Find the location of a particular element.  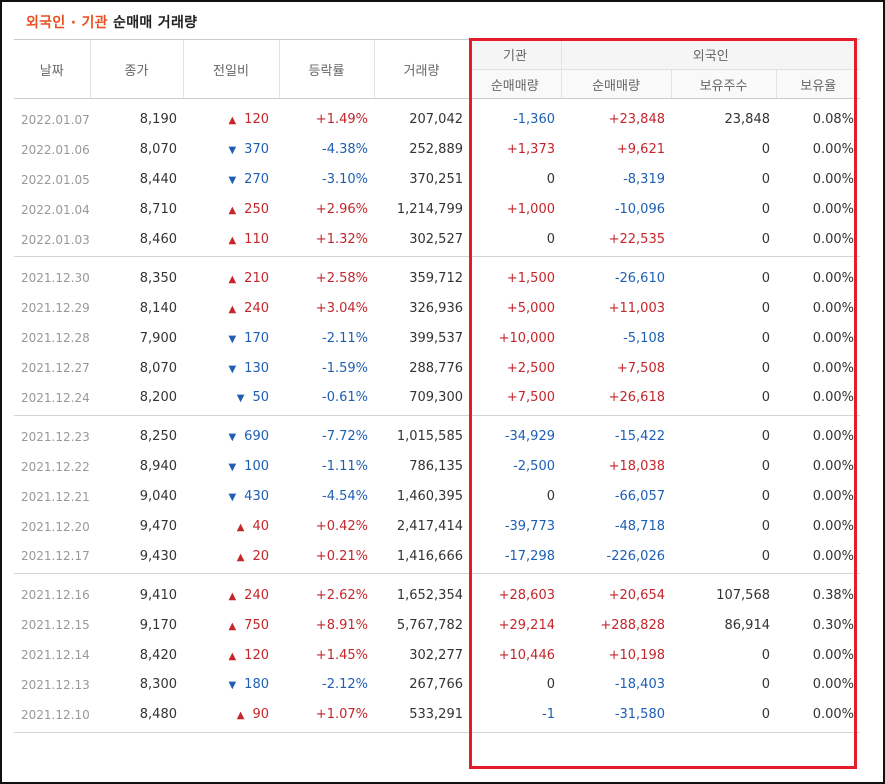

date-cell: 2021.12.13 is located at coordinates (55, 684).